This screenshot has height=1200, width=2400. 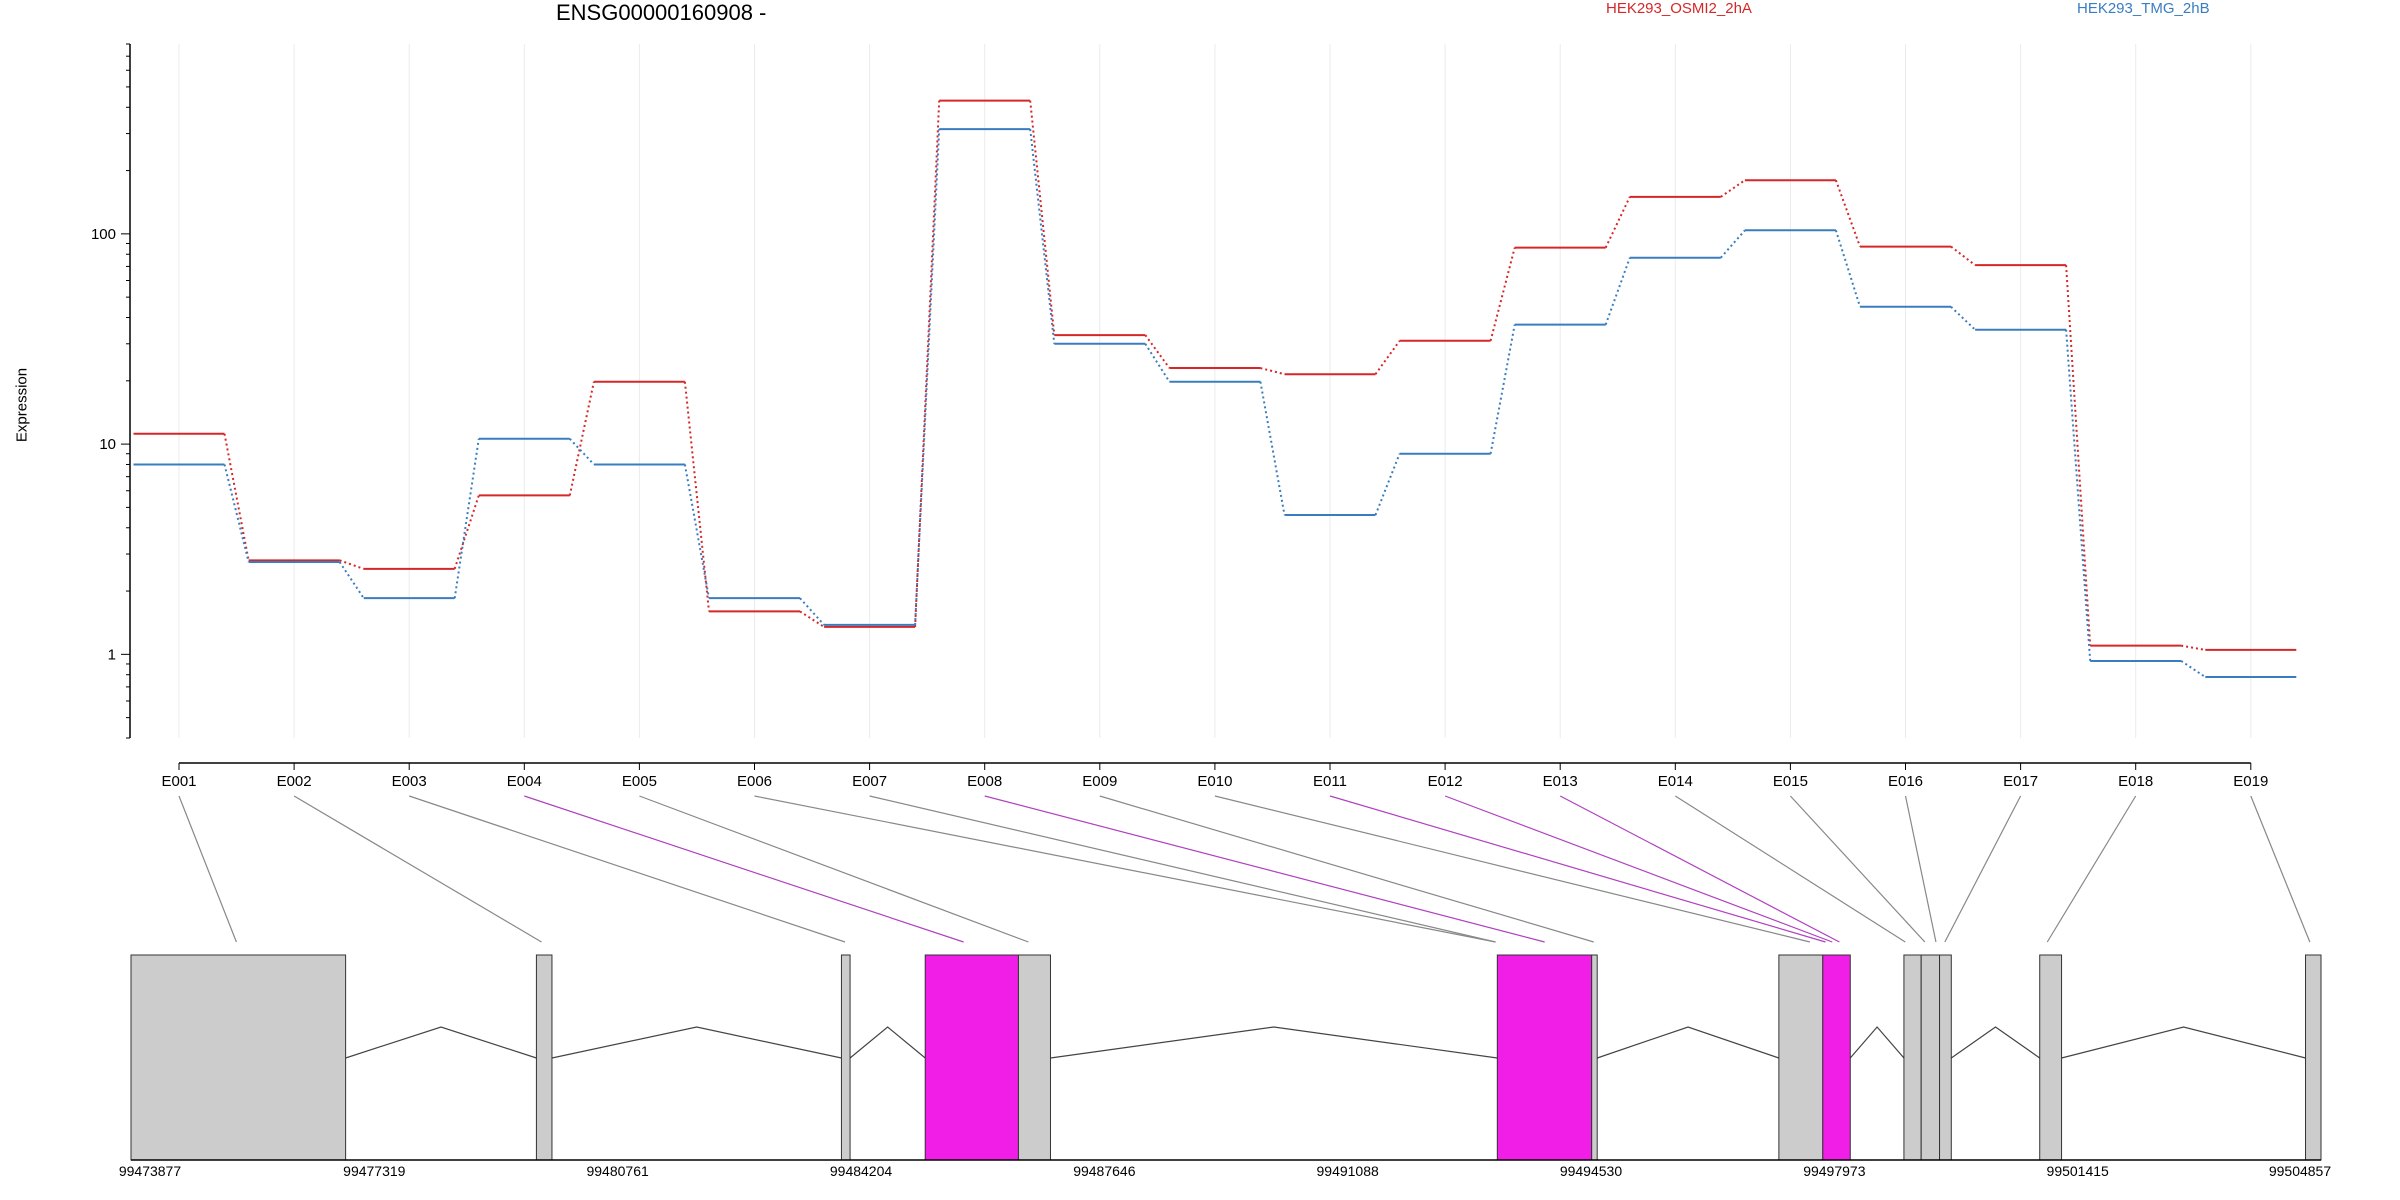 What do you see at coordinates (2020, 781) in the screenshot?
I see `x-tick-label: E017` at bounding box center [2020, 781].